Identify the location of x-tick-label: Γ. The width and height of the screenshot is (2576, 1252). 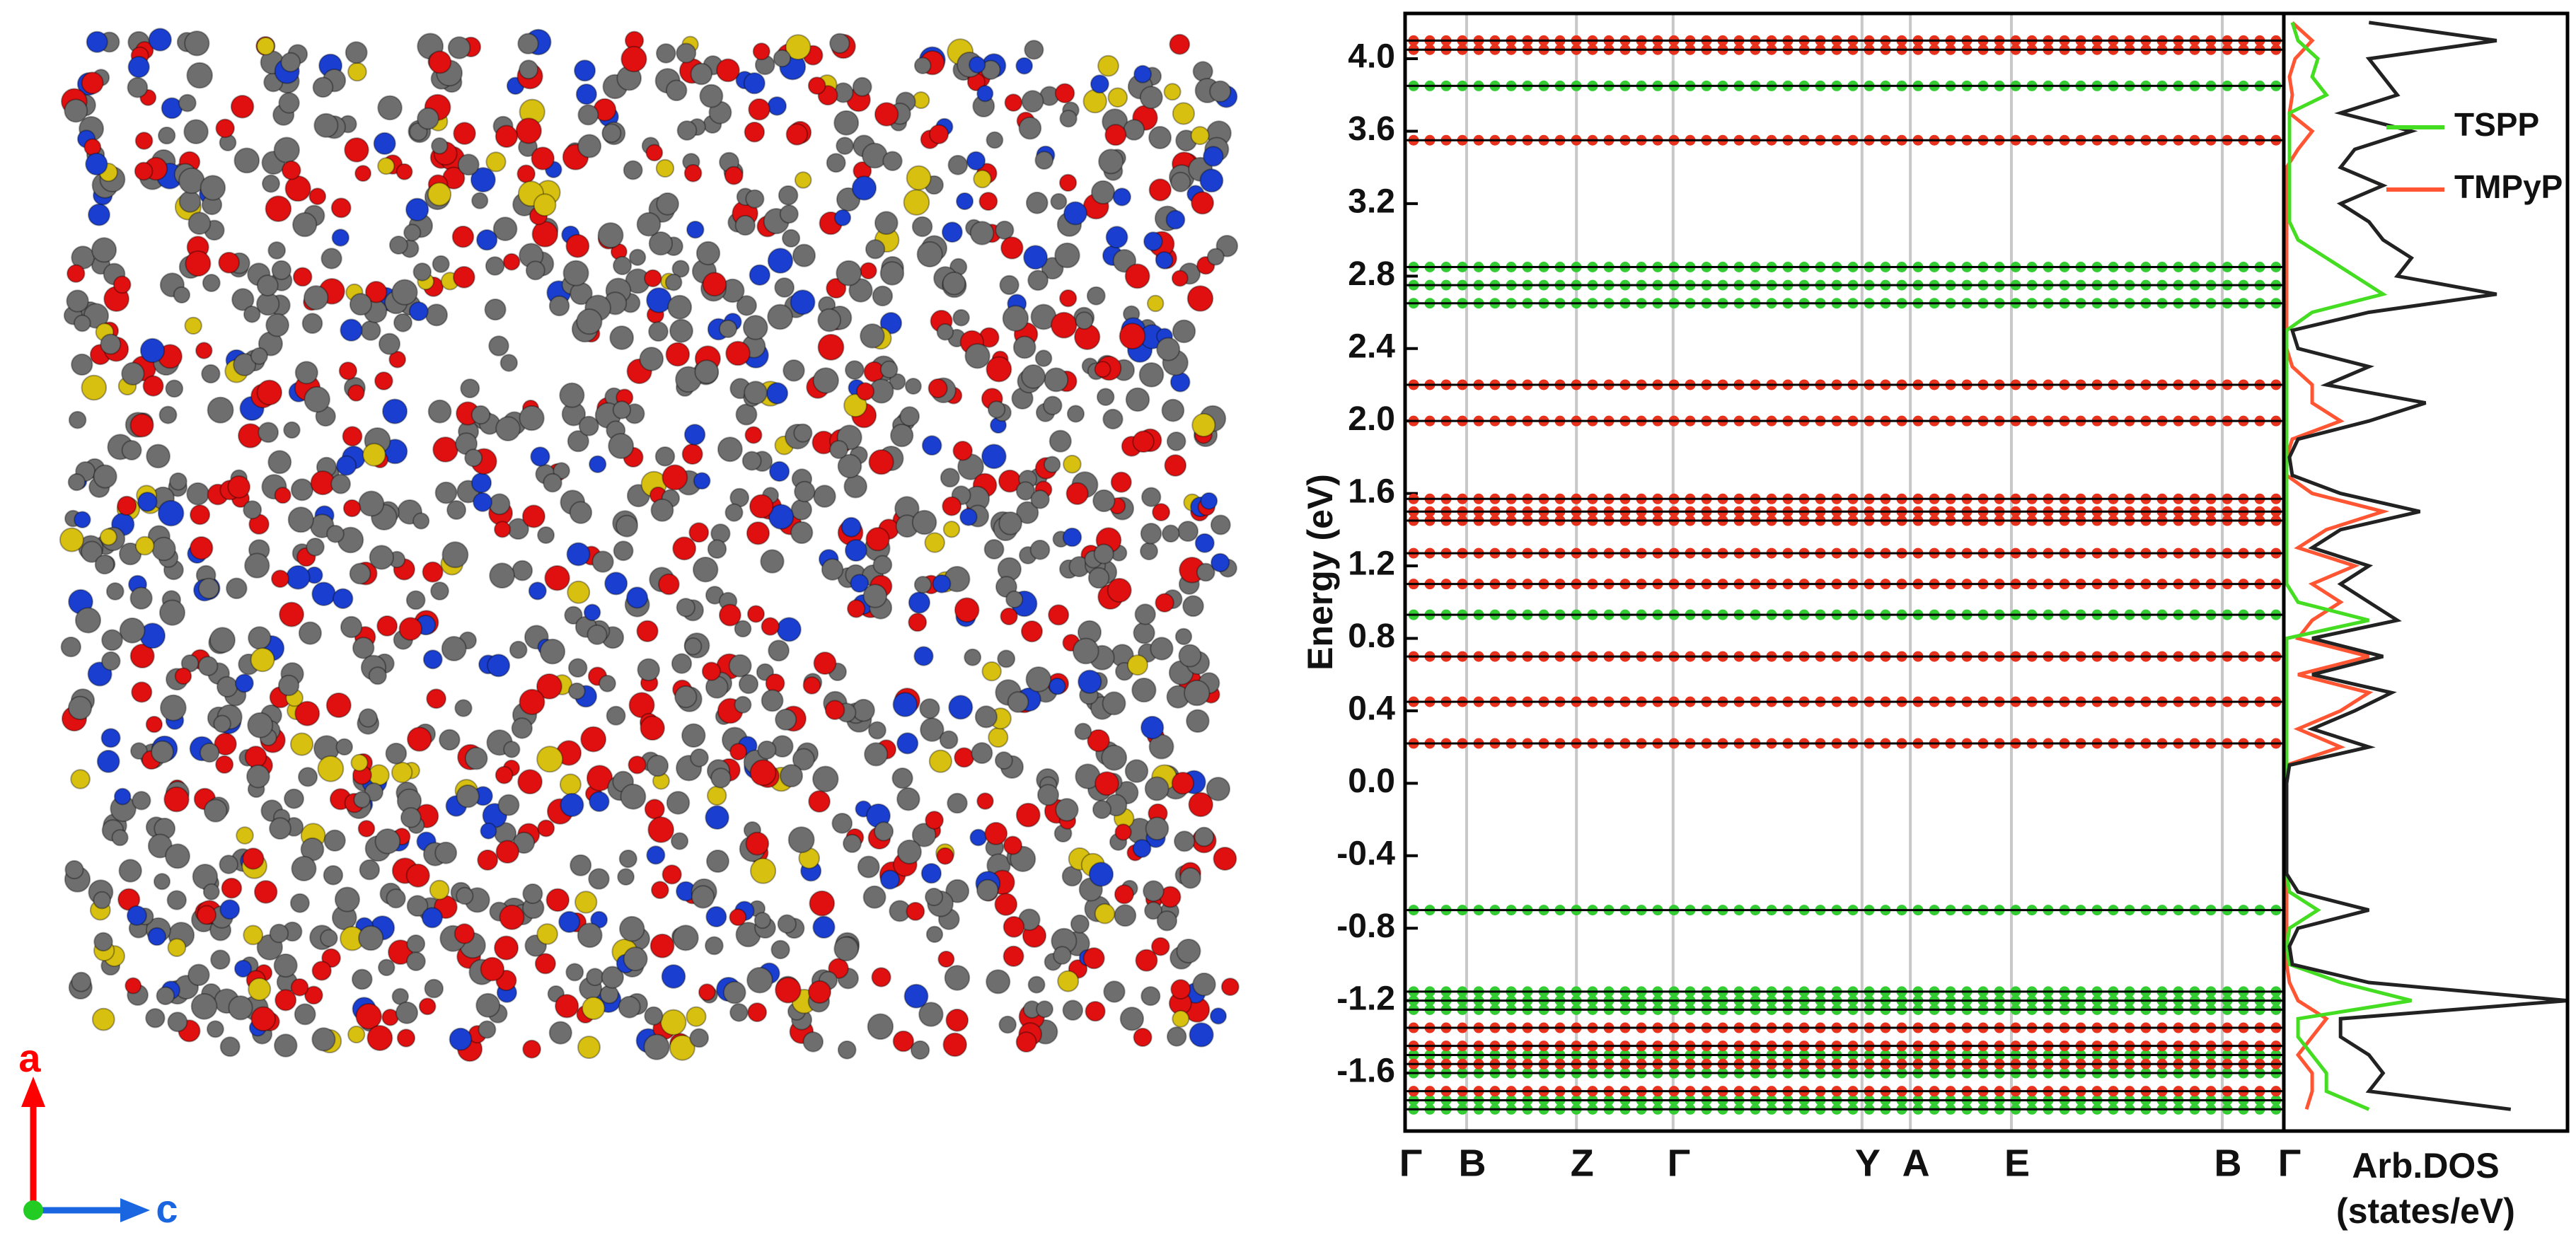
(2289, 1163).